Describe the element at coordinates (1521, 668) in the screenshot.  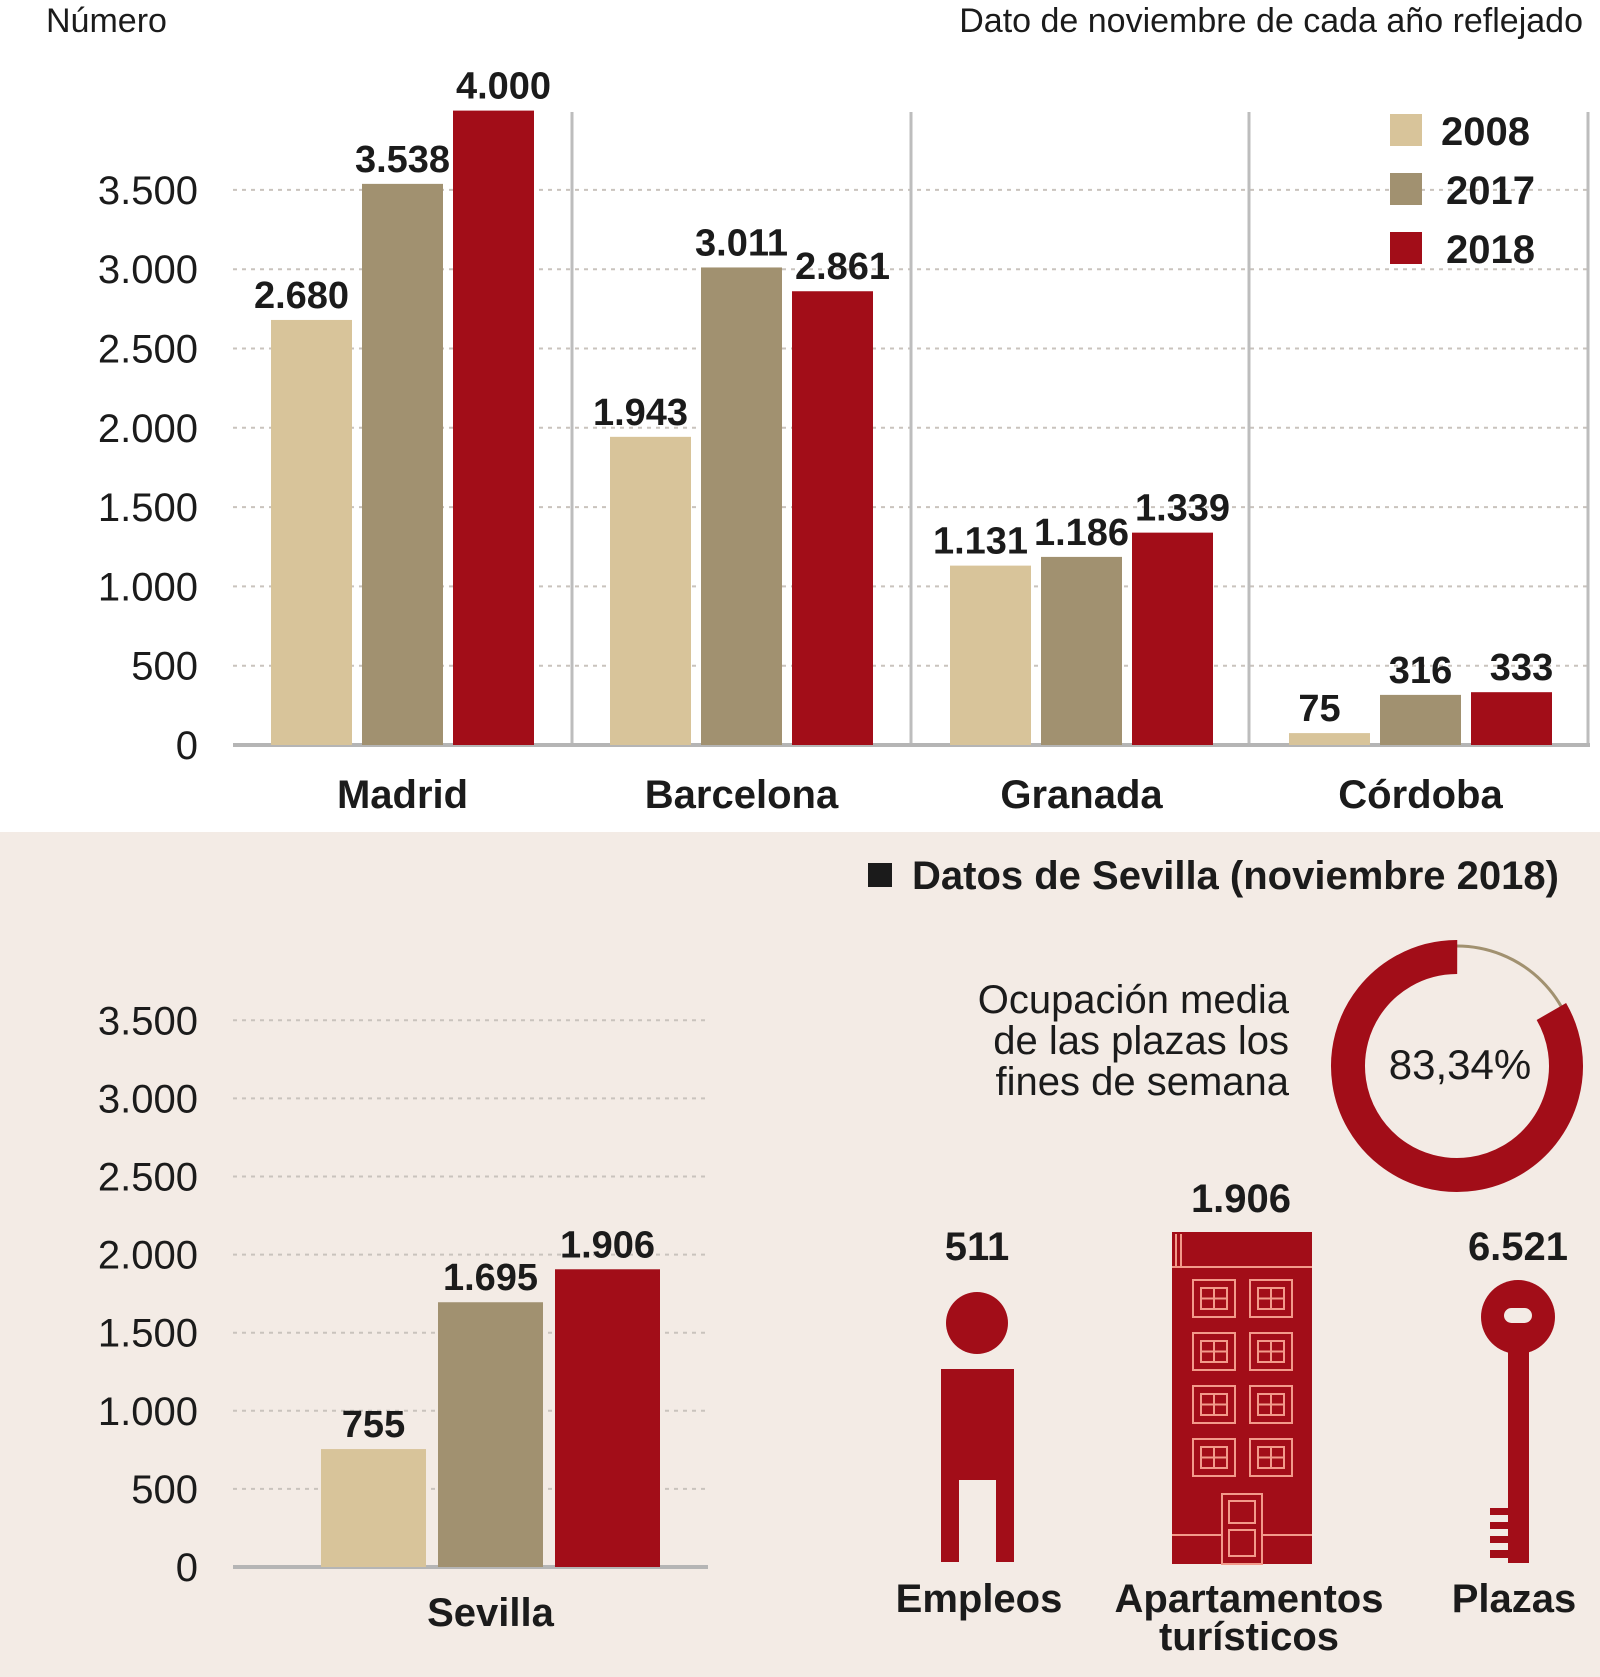
I see `data-label: 333` at that location.